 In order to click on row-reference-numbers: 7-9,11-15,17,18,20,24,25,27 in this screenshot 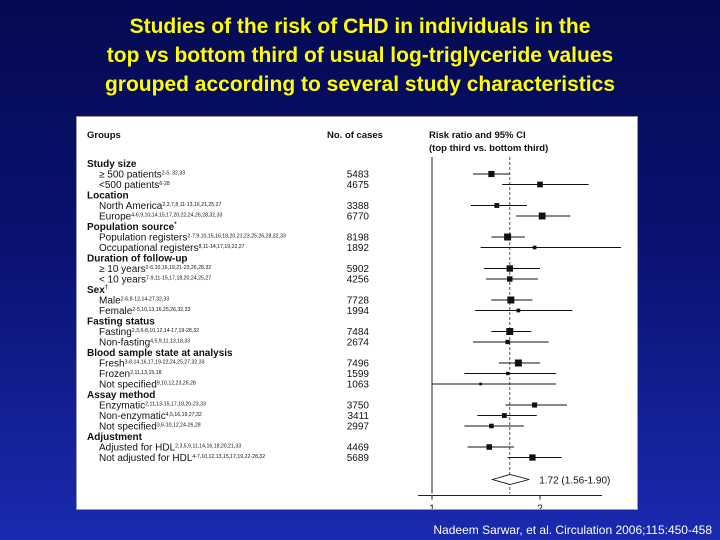, I will do `click(178, 279)`.